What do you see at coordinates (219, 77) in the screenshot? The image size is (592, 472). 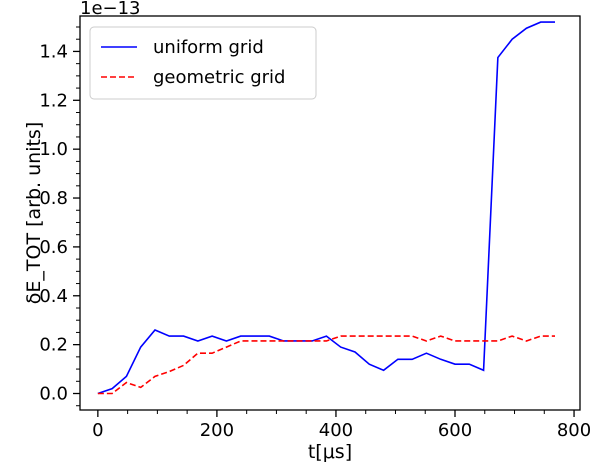 I see `legend-label: geometric grid` at bounding box center [219, 77].